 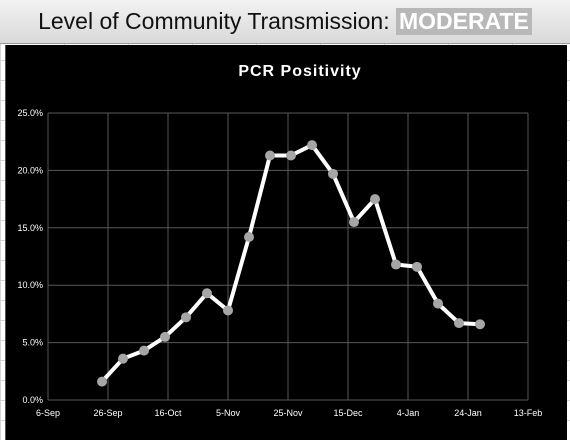 What do you see at coordinates (528, 413) in the screenshot?
I see `x-tick-label: 13-Feb` at bounding box center [528, 413].